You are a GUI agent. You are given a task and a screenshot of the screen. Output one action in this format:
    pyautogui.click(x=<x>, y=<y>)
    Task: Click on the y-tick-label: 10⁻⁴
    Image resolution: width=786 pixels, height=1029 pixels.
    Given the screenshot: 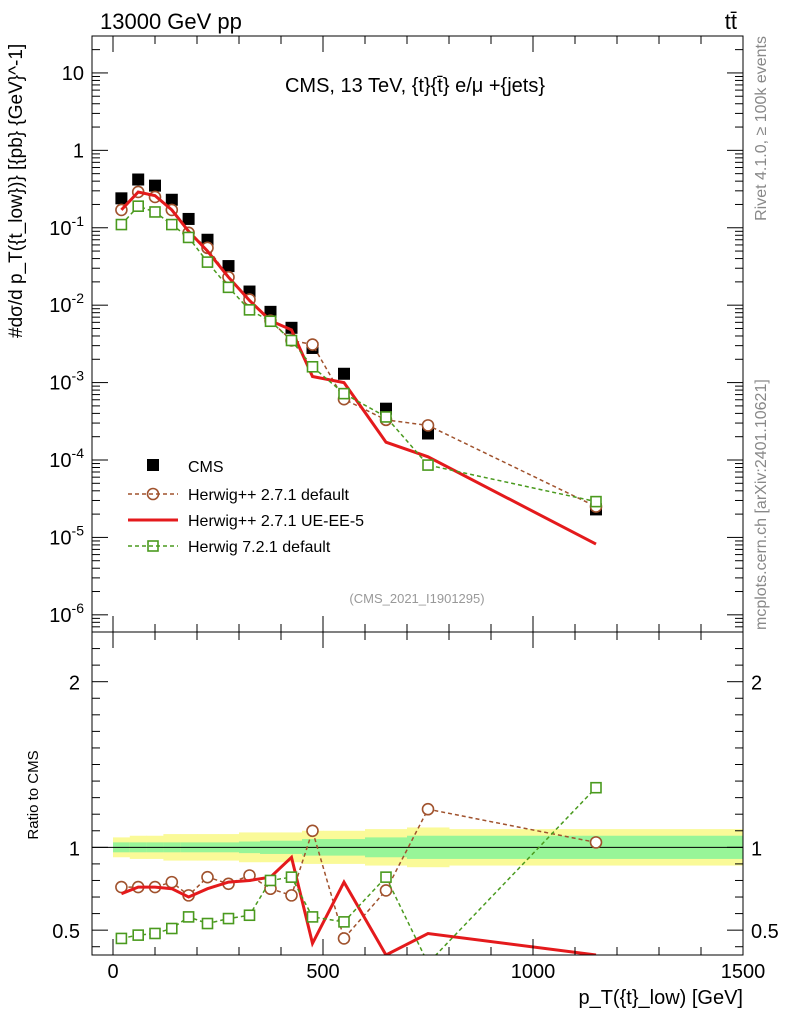 What is the action you would take?
    pyautogui.click(x=66, y=458)
    